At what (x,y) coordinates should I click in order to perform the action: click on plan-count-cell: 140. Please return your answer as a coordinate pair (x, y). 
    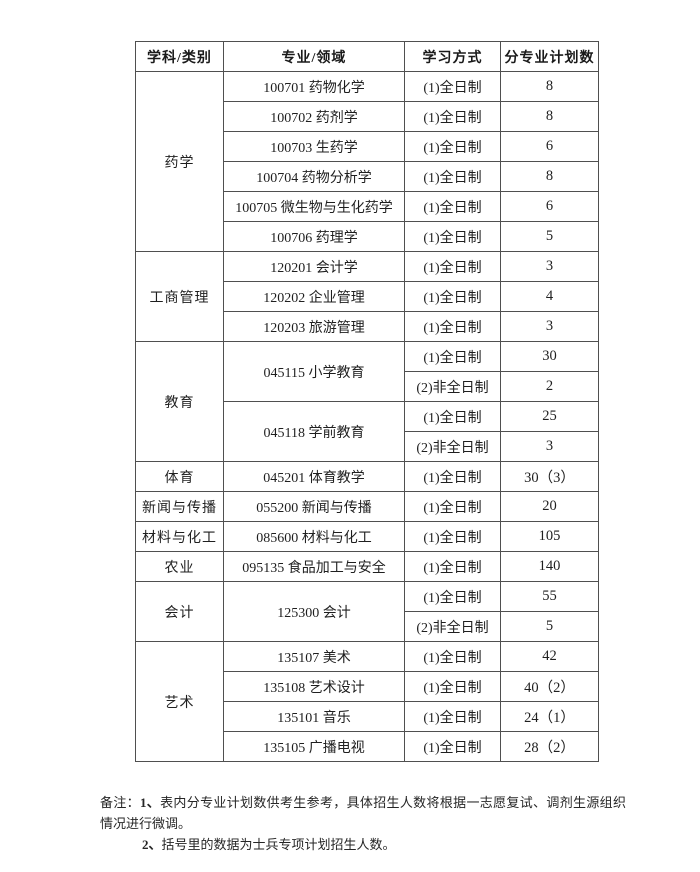
    Looking at the image, I should click on (549, 566).